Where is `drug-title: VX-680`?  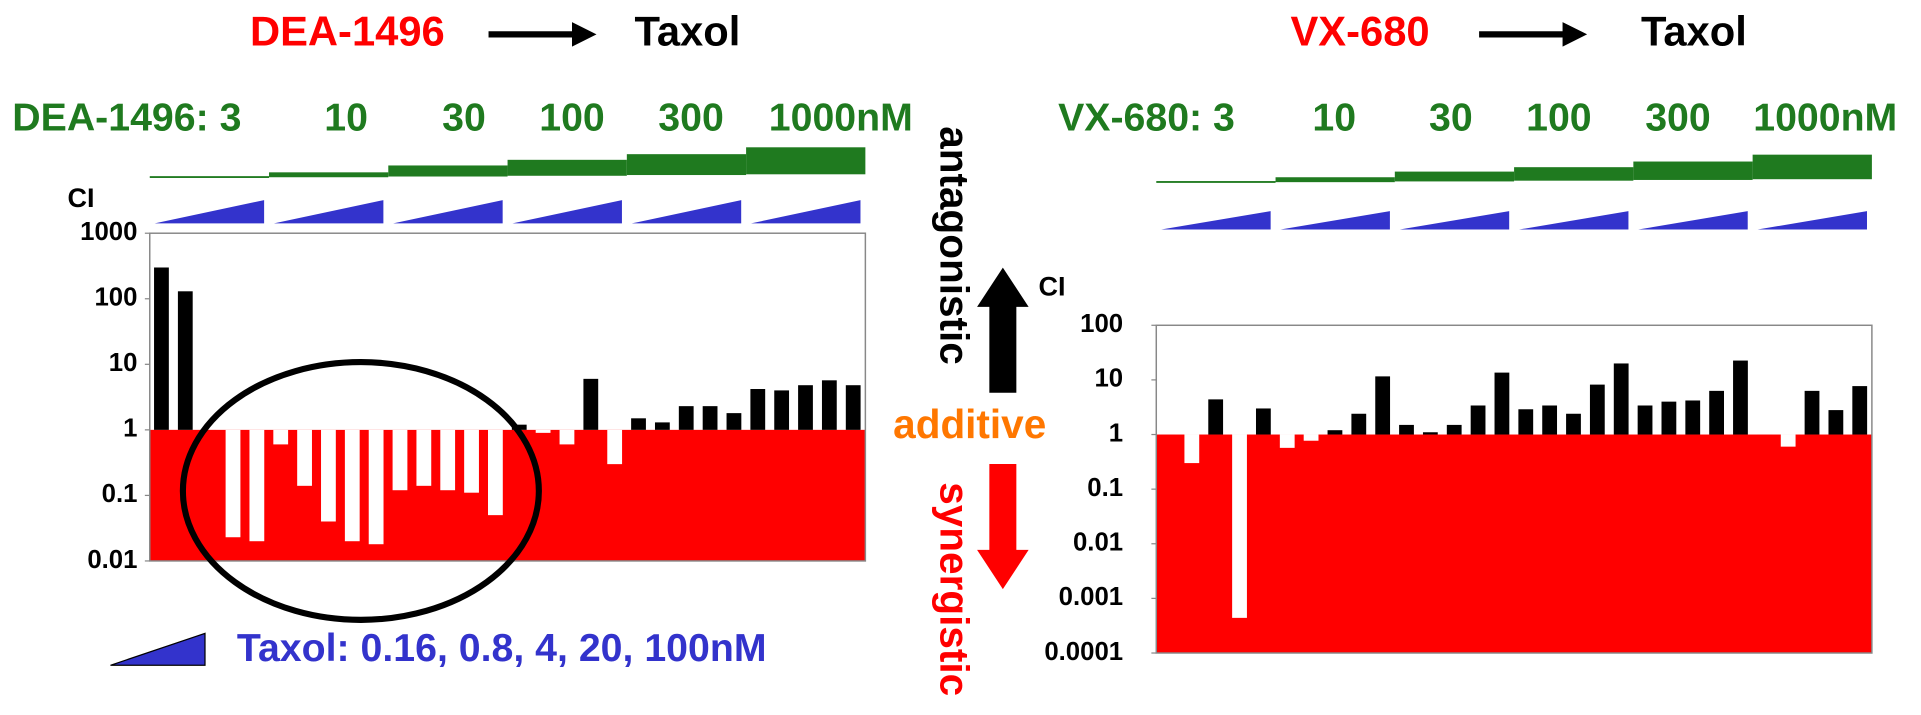
drug-title: VX-680 is located at coordinates (1359, 30).